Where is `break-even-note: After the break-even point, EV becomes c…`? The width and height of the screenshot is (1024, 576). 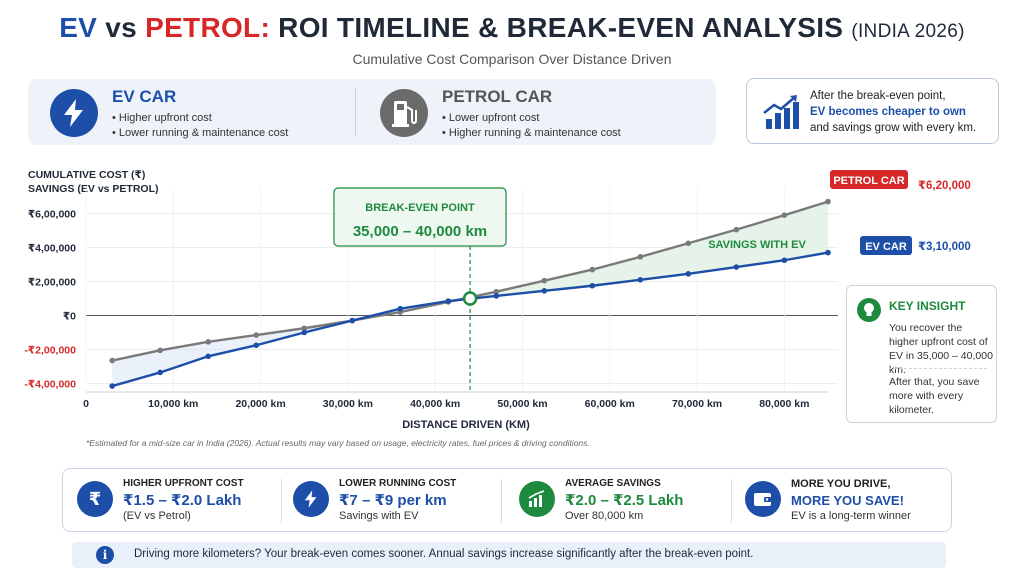 break-even-note: After the break-even point, EV becomes c… is located at coordinates (872, 111).